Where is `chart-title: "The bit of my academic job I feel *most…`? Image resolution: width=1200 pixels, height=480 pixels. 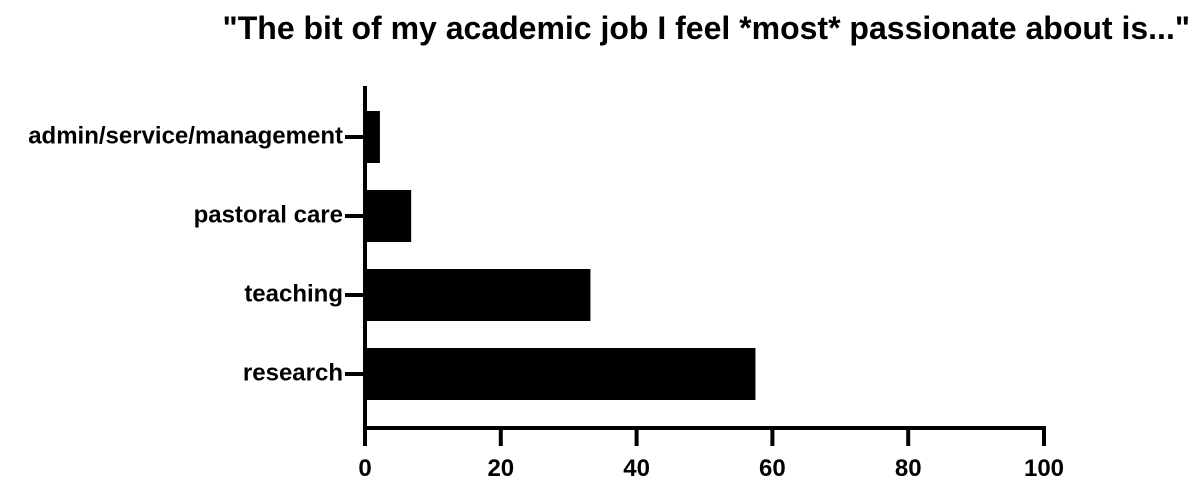
chart-title: "The bit of my academic job I feel *most… is located at coordinates (706, 28).